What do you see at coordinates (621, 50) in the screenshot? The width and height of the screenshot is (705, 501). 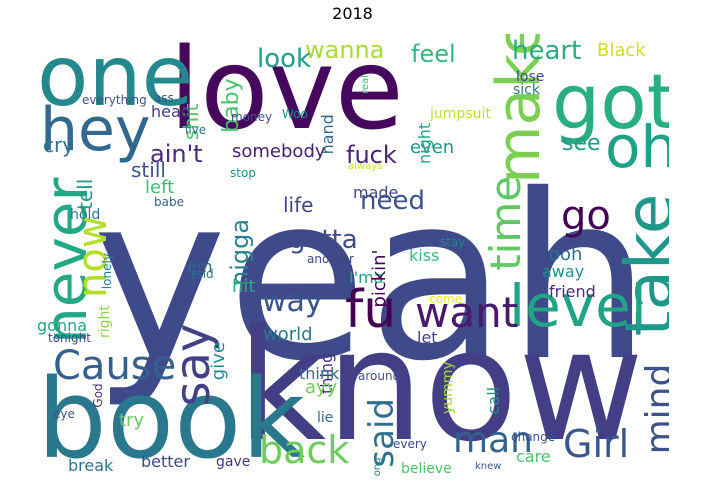 I see `word-black: Black` at bounding box center [621, 50].